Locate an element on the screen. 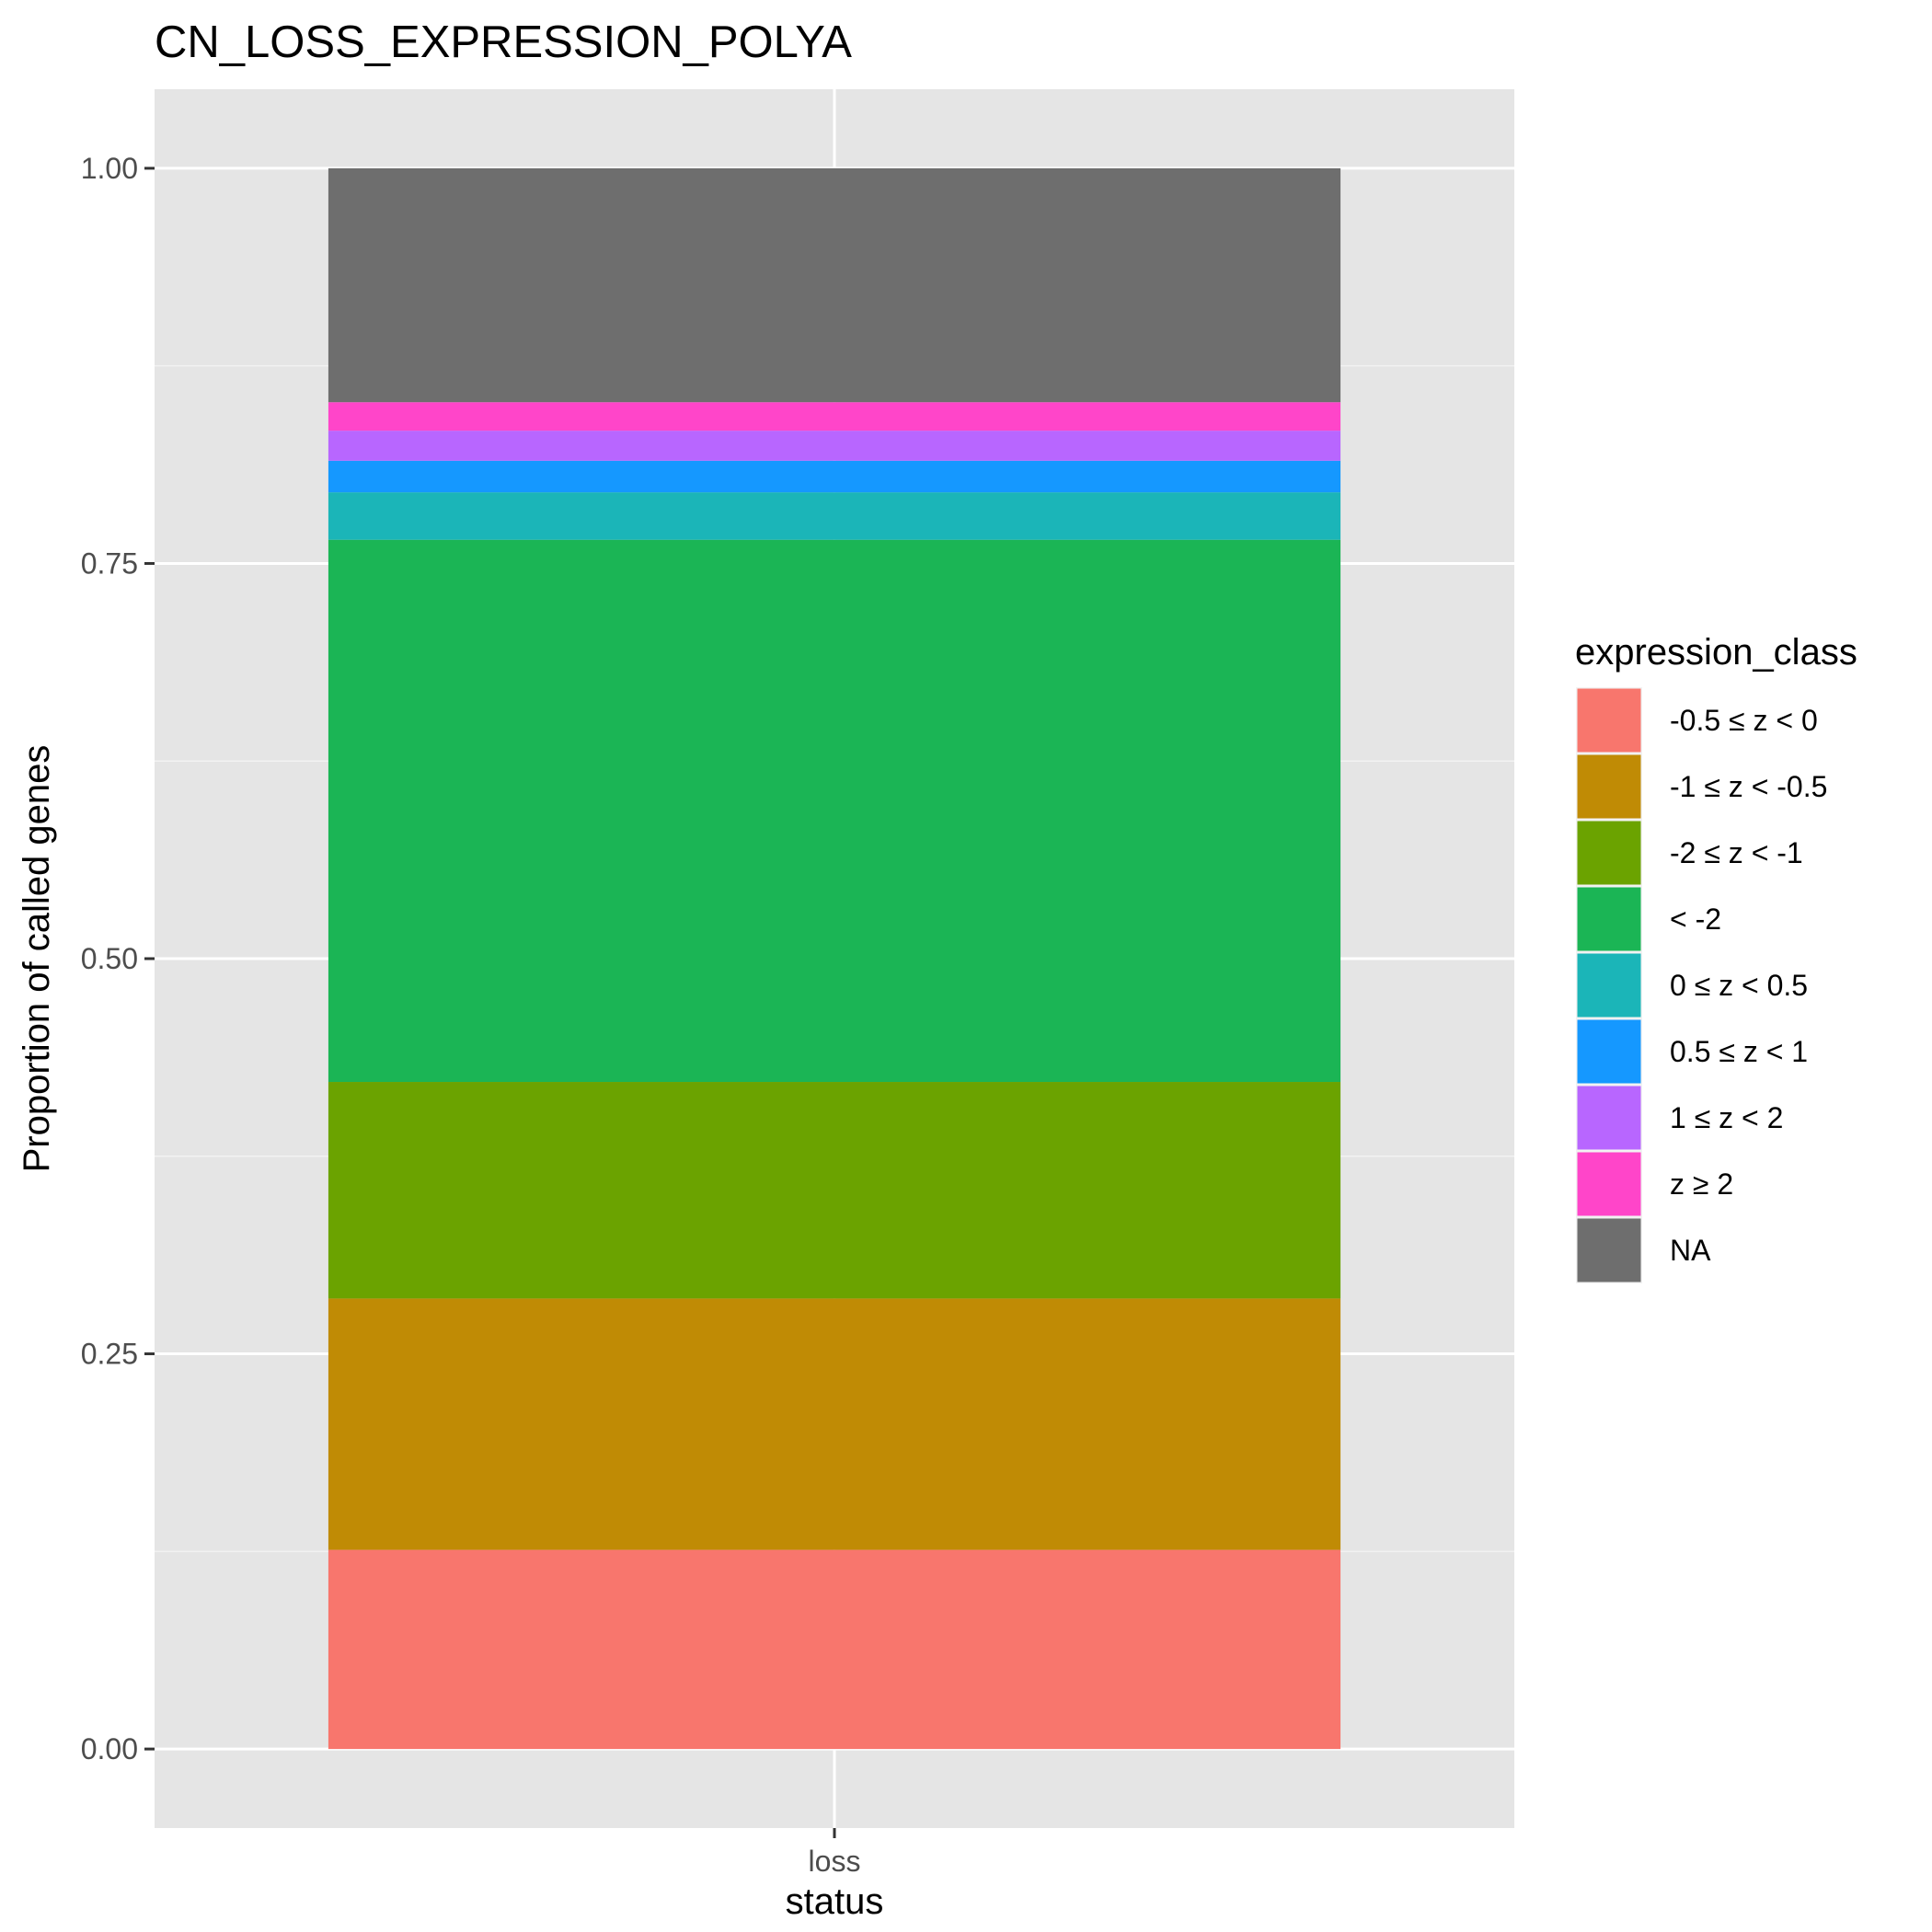  x-axis: loss is located at coordinates (835, 1853).